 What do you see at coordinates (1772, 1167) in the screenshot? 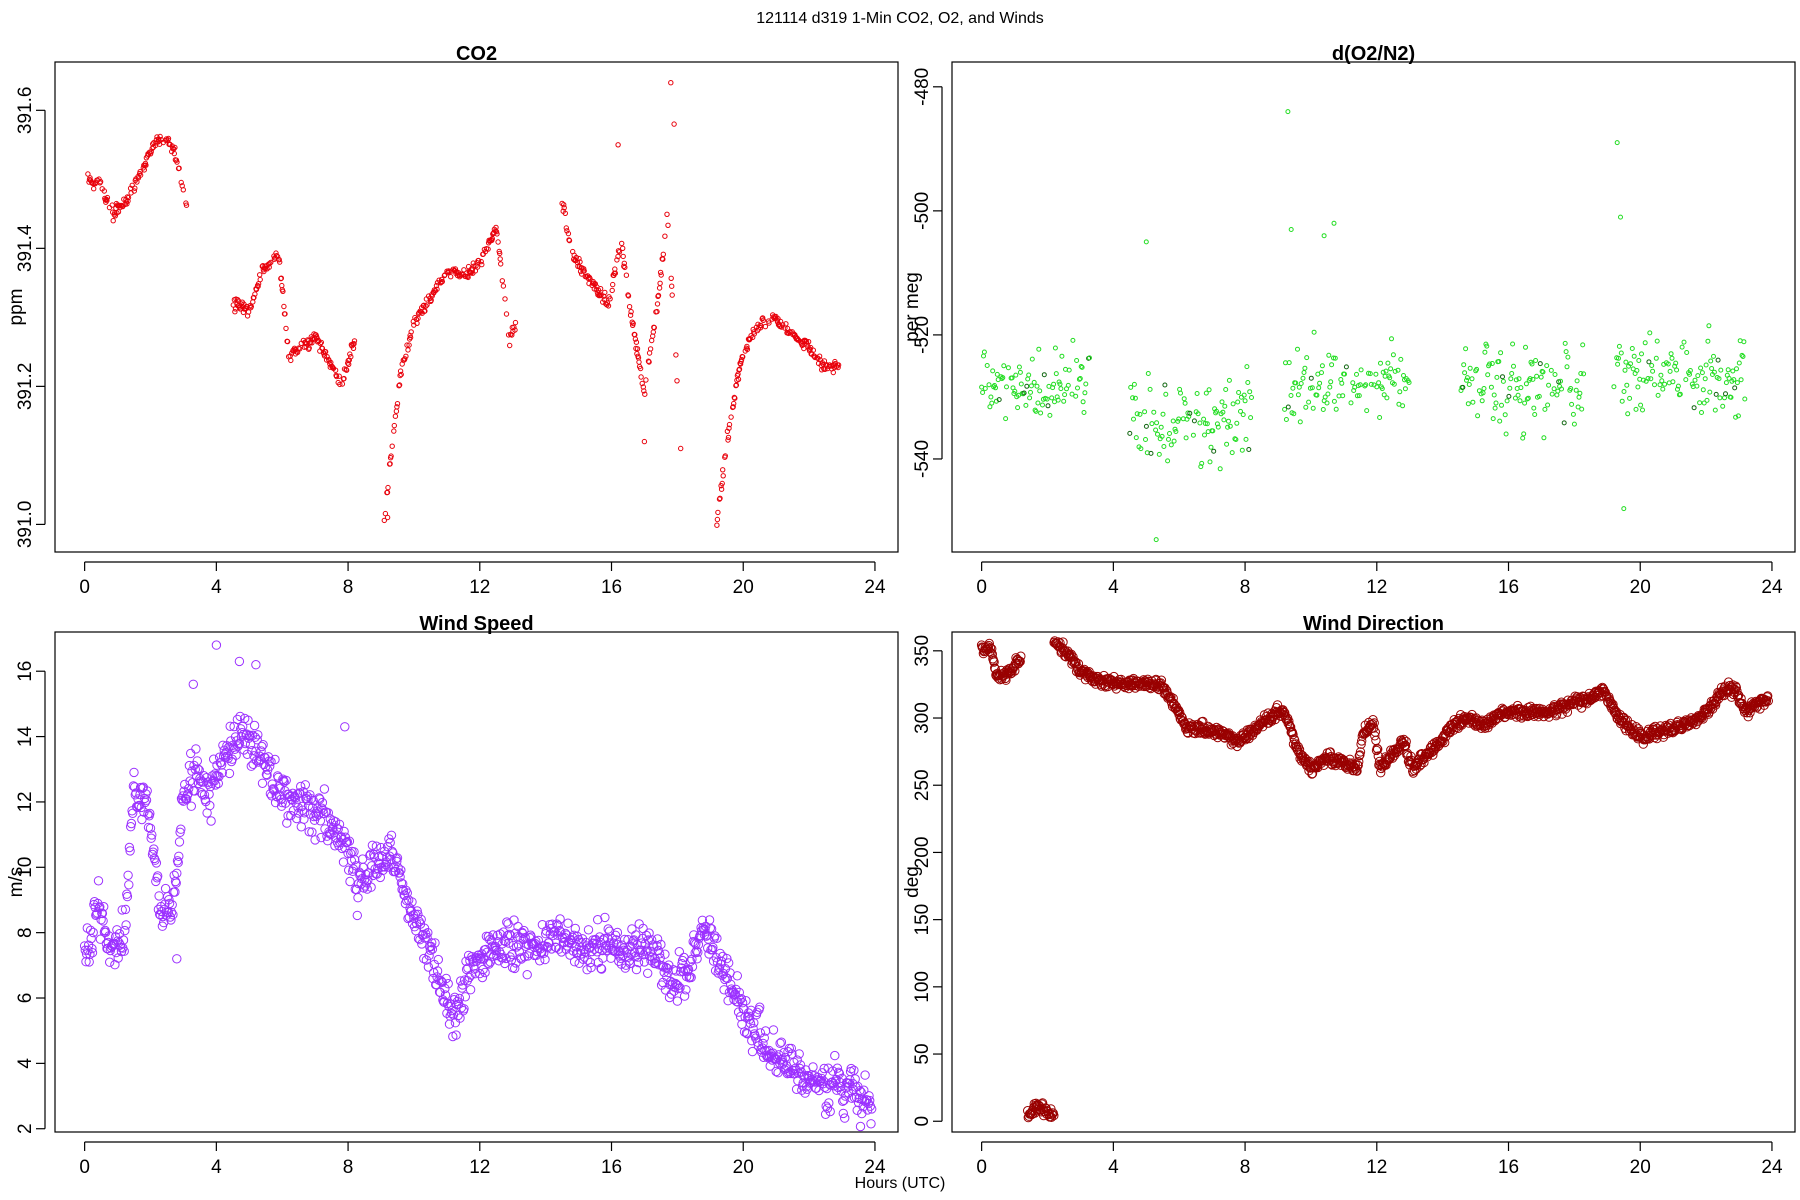
I see `x-tick-label: 24` at bounding box center [1772, 1167].